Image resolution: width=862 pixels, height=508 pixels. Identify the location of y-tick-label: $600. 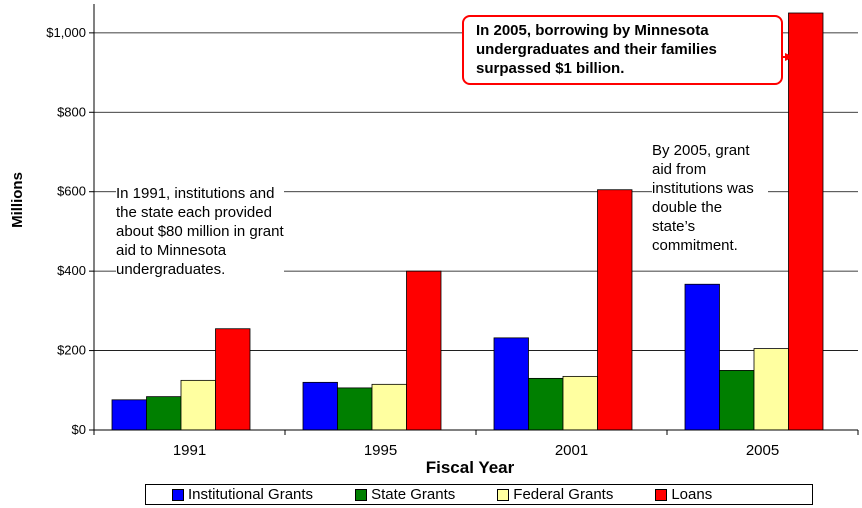
(71, 191).